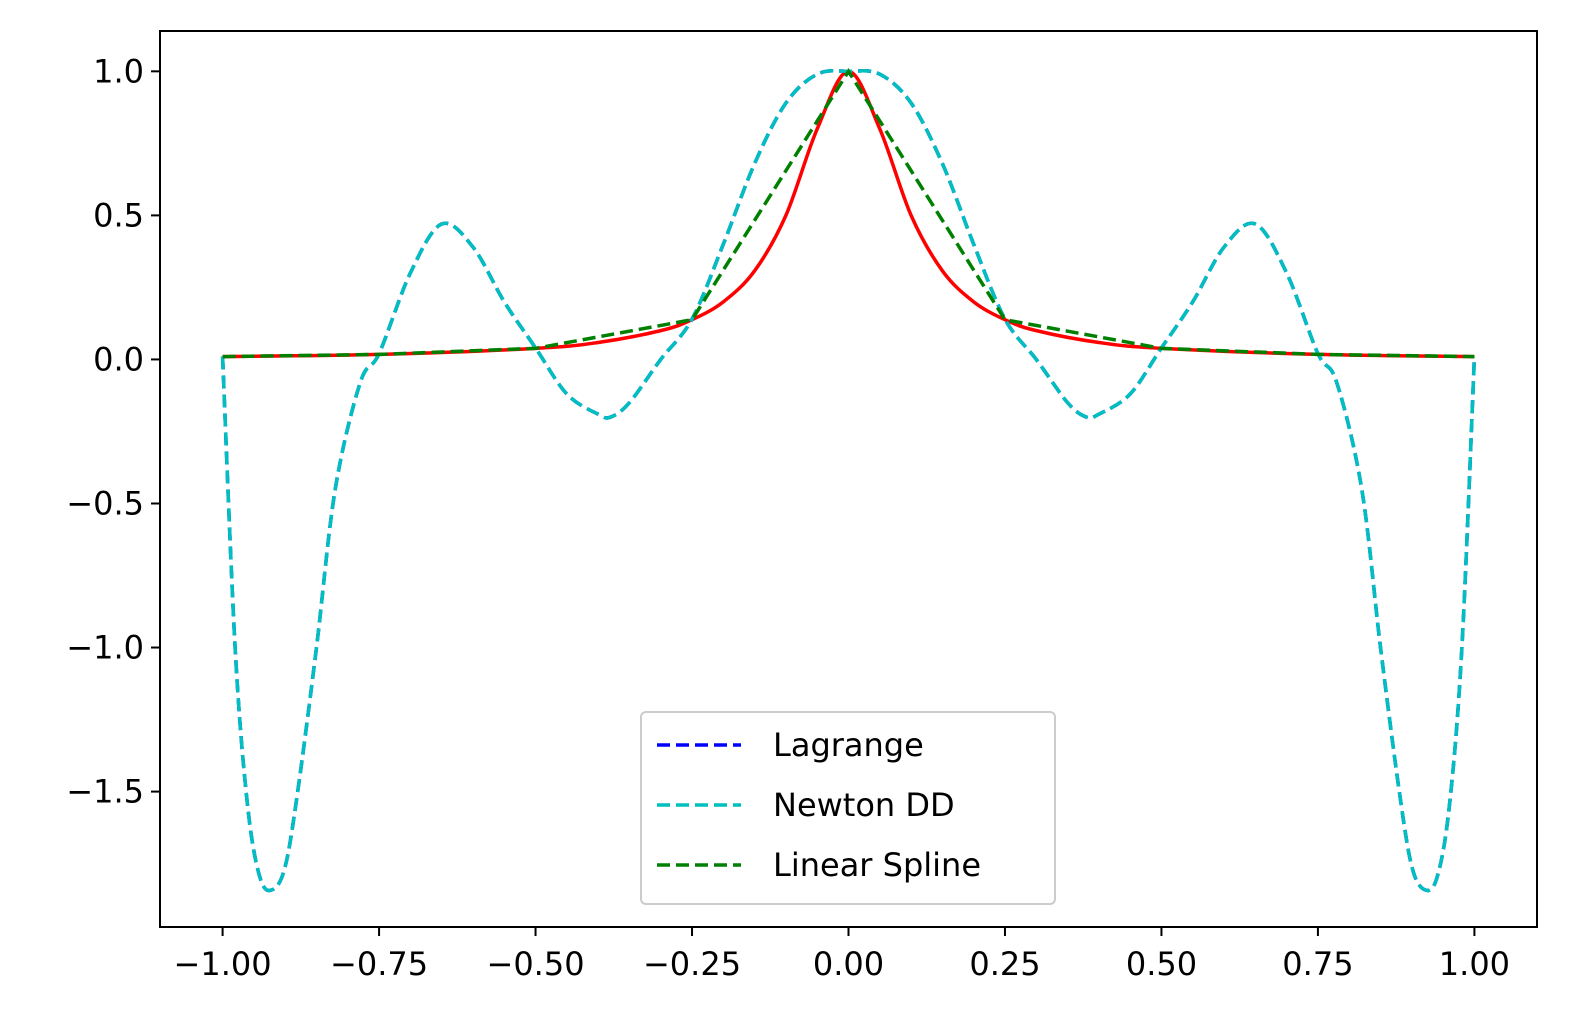  Describe the element at coordinates (536, 964) in the screenshot. I see `x-tick-label: −0.50` at that location.